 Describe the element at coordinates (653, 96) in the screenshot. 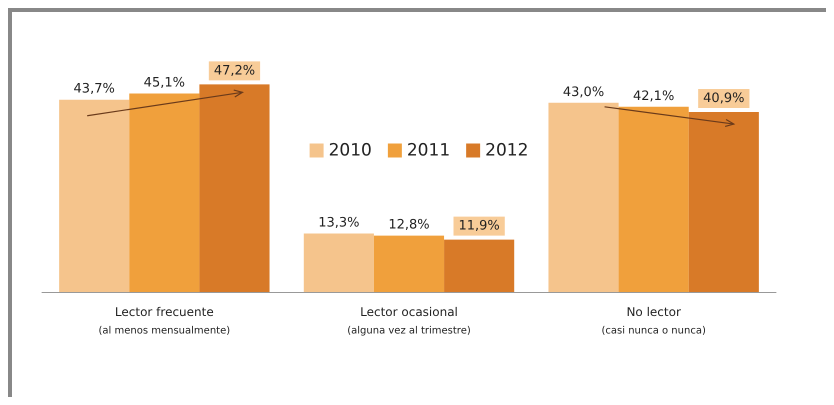

I see `data-label: 42,1%` at that location.